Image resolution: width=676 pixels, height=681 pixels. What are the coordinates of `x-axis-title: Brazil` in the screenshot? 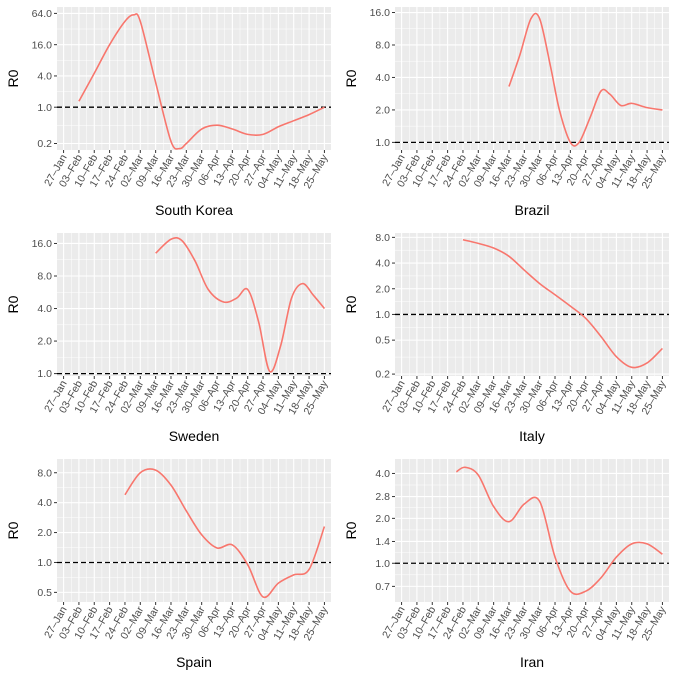 It's located at (531, 210).